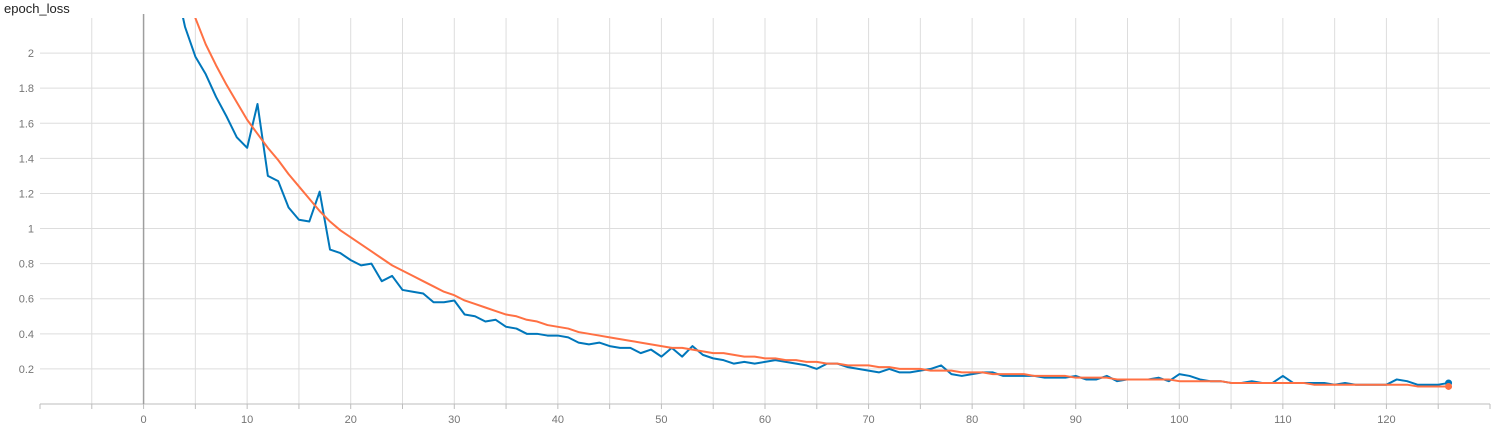 This screenshot has width=1492, height=428. I want to click on x-tick-label: 70, so click(868, 420).